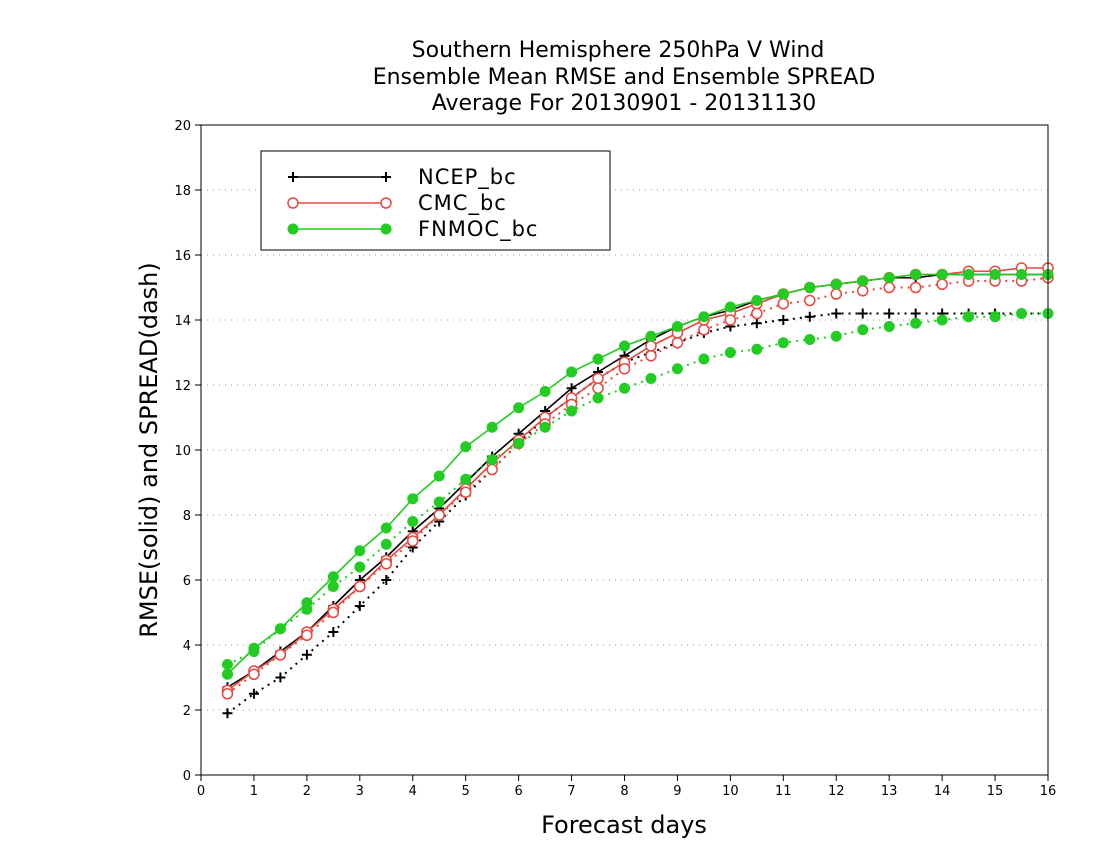 The image size is (1100, 850). What do you see at coordinates (889, 791) in the screenshot?
I see `x-tick-label: 13` at bounding box center [889, 791].